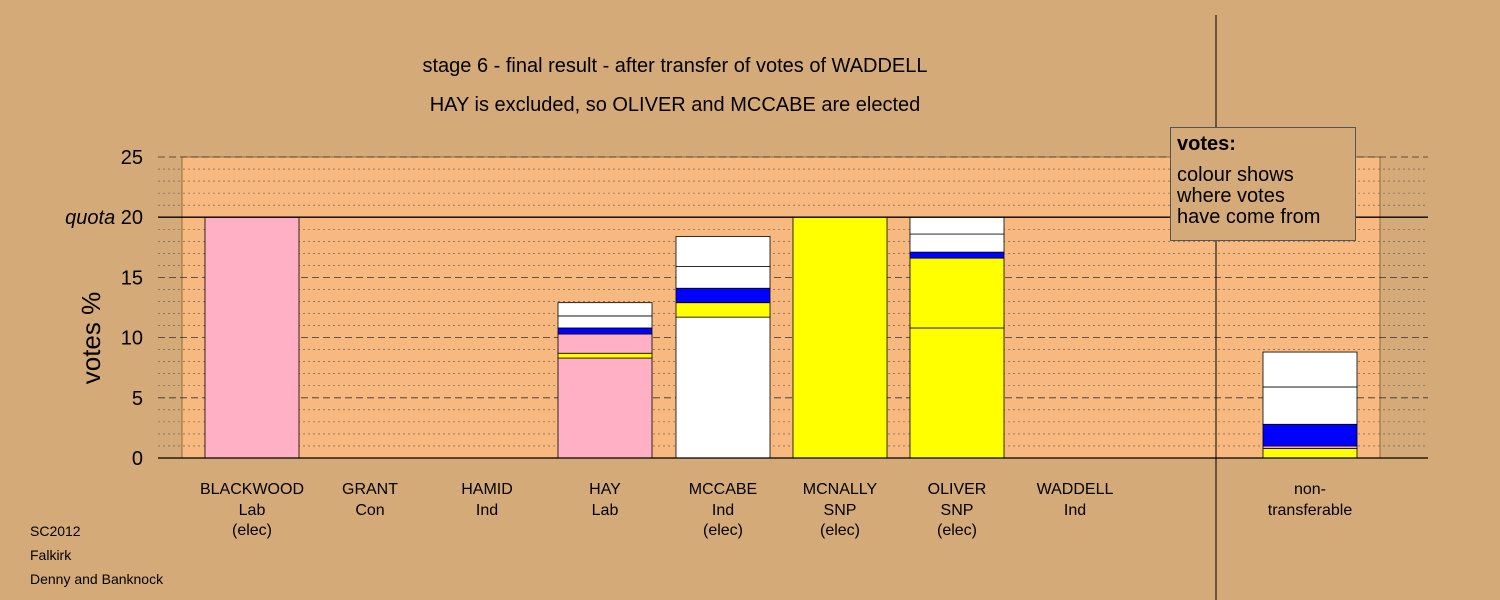 The height and width of the screenshot is (600, 1500). I want to click on footer-code: SC2012, so click(55, 531).